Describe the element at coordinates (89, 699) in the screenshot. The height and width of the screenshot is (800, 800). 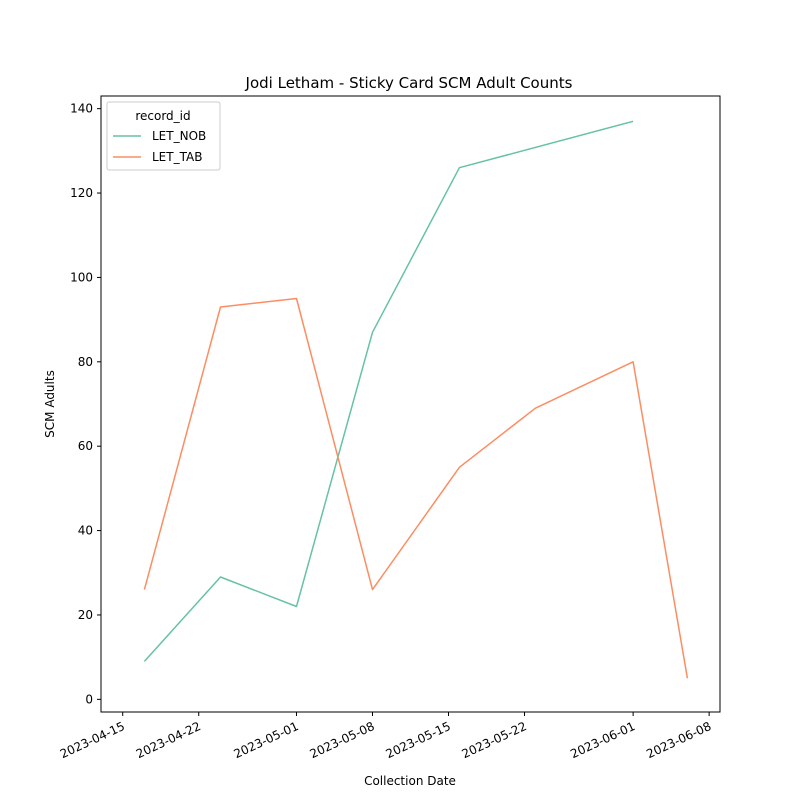
I see `y-tick-label: 0` at that location.